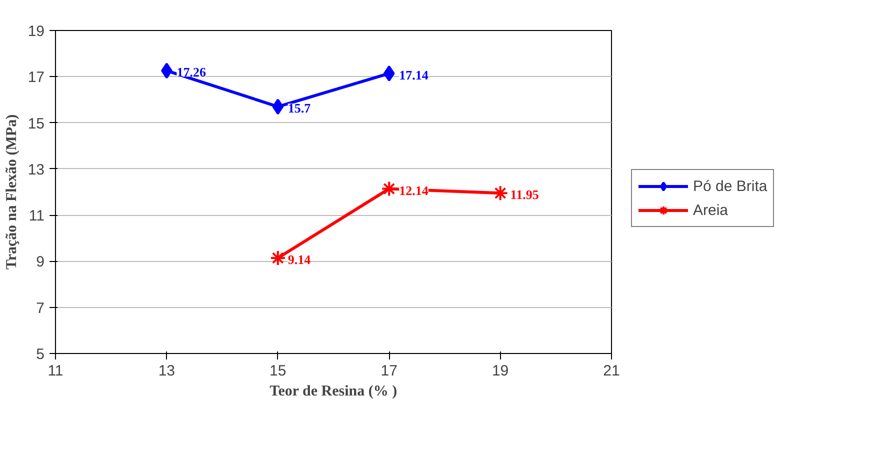 The height and width of the screenshot is (460, 887). I want to click on y-tick-label: 11, so click(36, 216).